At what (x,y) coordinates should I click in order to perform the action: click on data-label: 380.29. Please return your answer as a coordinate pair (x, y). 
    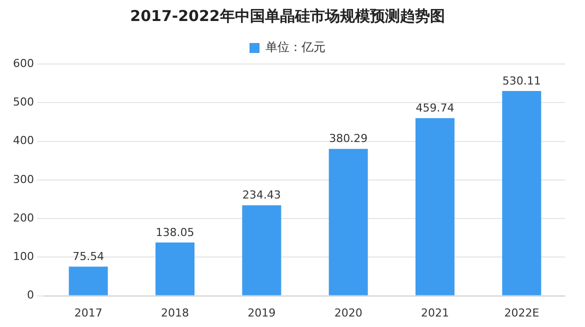
    Looking at the image, I should click on (348, 139).